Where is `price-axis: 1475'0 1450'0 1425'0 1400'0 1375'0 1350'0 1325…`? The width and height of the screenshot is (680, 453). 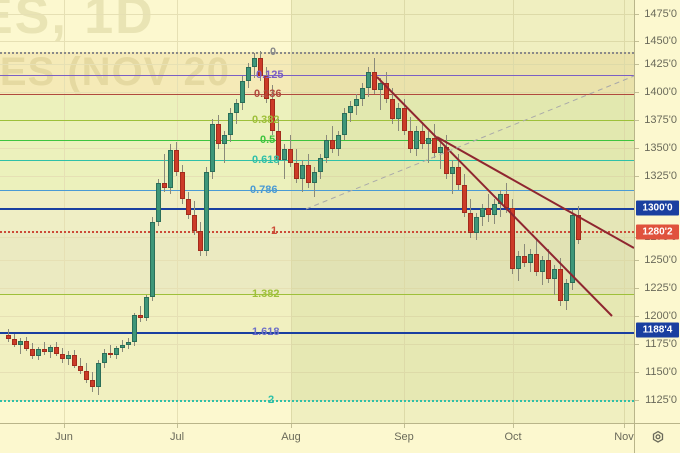
price-axis: 1475'0 1450'0 1425'0 1400'0 1375'0 1350'0 1325… is located at coordinates (657, 211).